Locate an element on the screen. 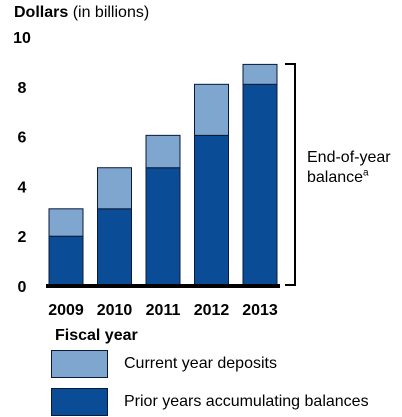 This screenshot has height=417, width=402. end-of-year-balance-label: End-of-year balancea is located at coordinates (354, 168).